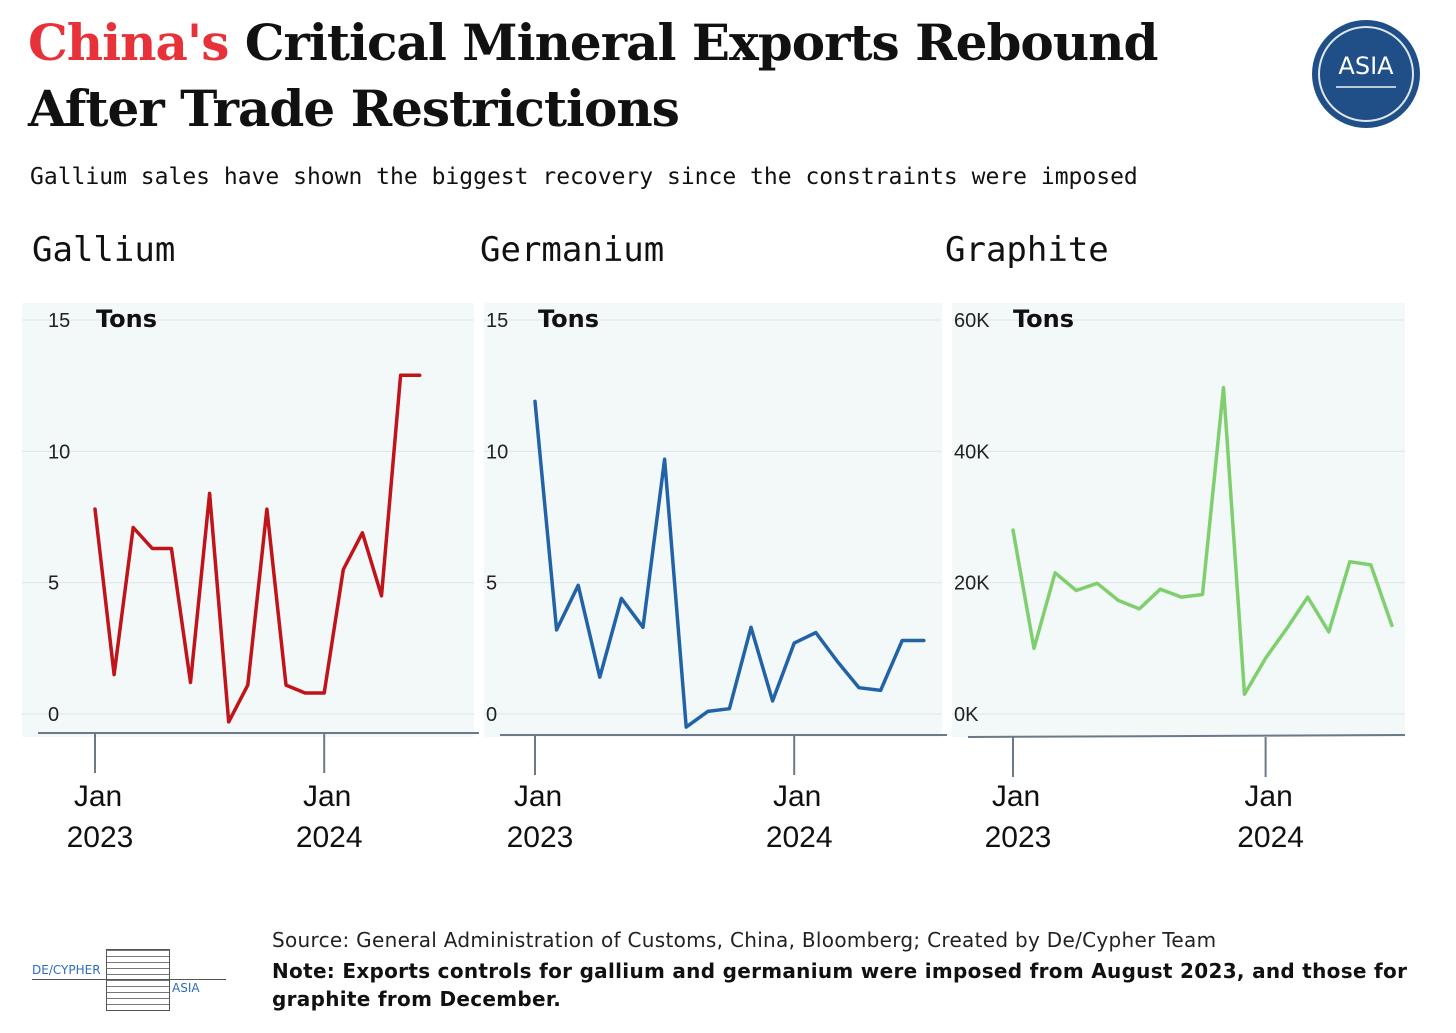 The width and height of the screenshot is (1456, 1033). Describe the element at coordinates (1178, 520) in the screenshot. I see `graphite-plot-area` at that location.